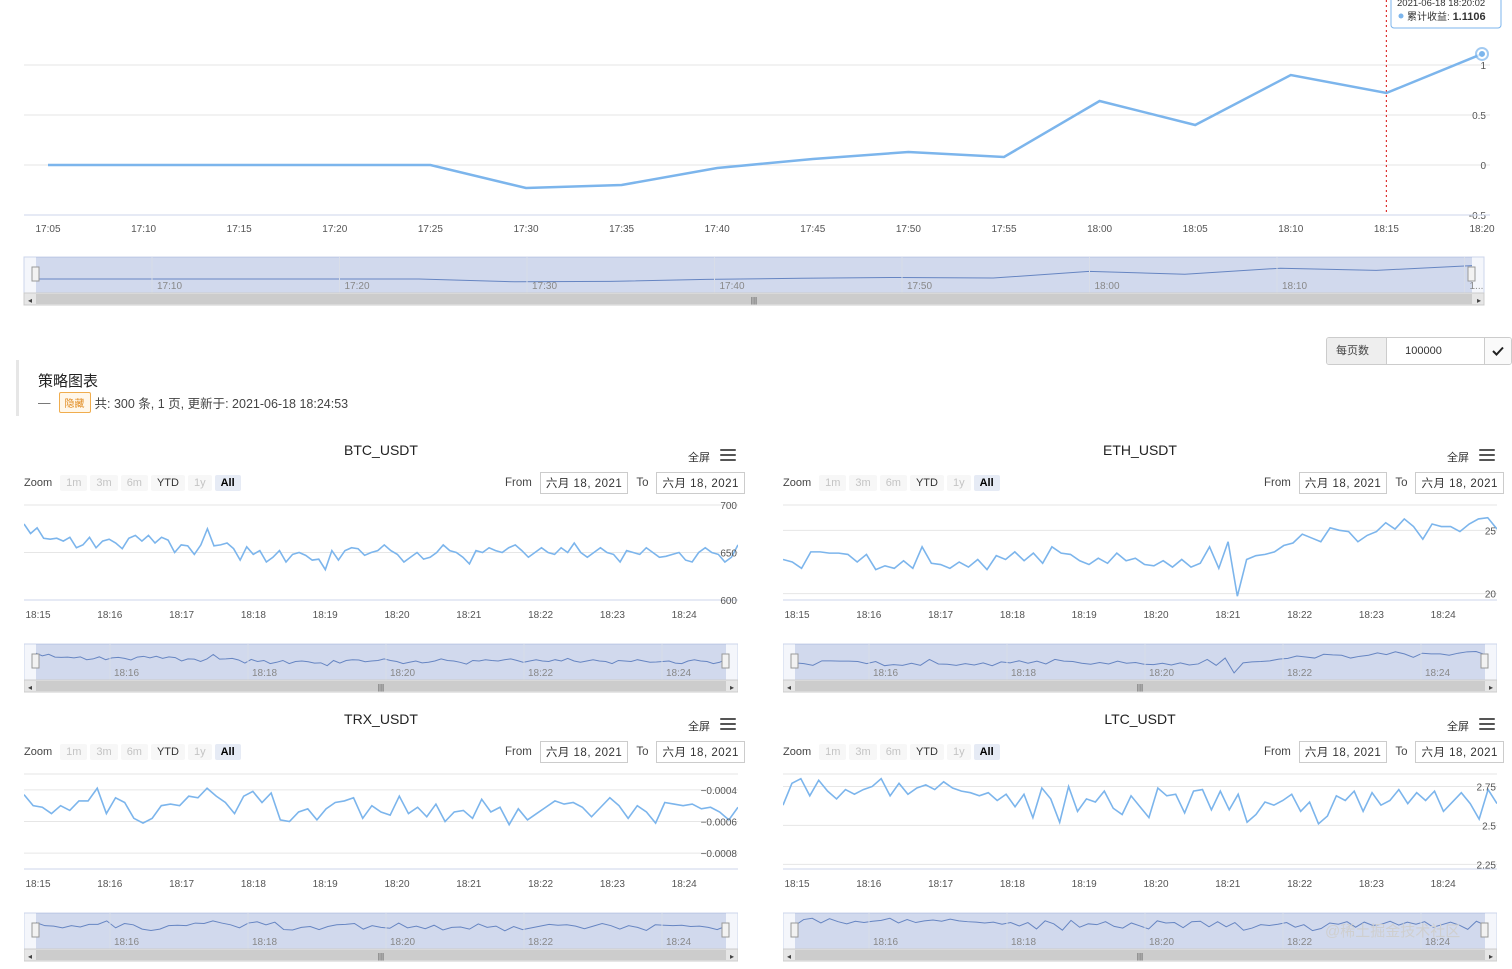  I want to click on x-tick-label: 17:25, so click(430, 229).